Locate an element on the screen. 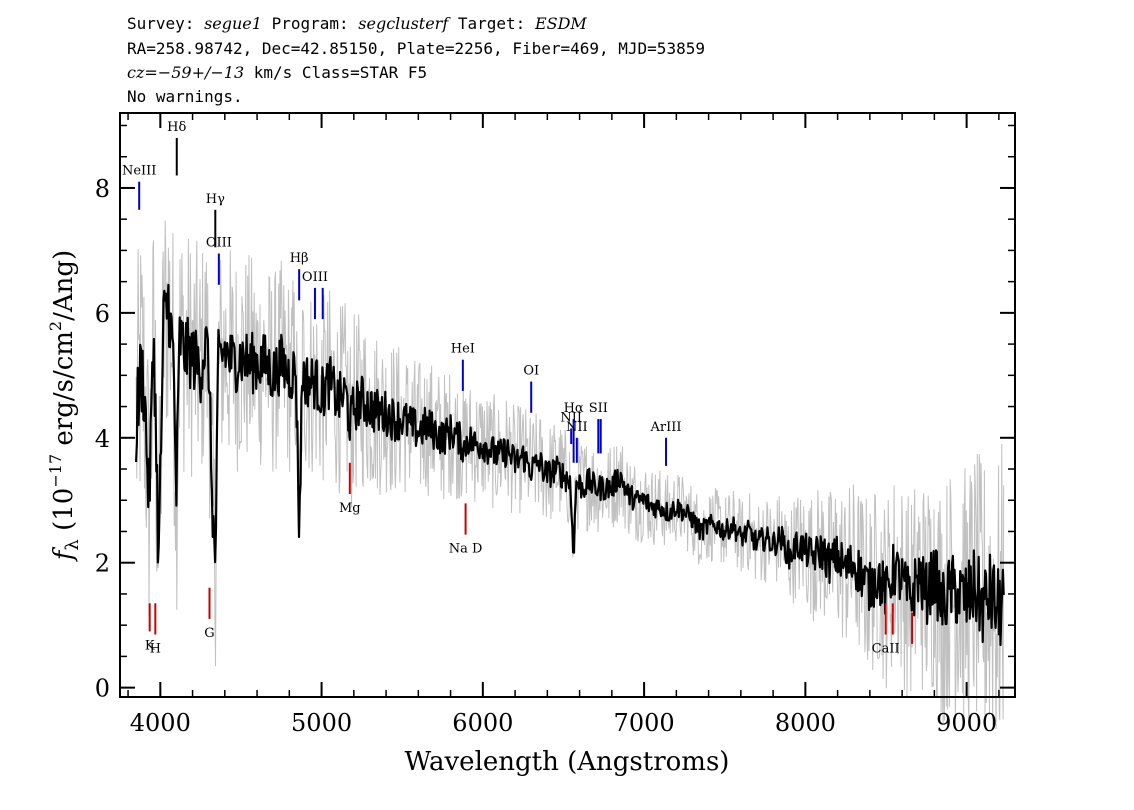 Image resolution: width=1134 pixels, height=810 pixels. y-tick-label-2: 4 is located at coordinates (102, 439).